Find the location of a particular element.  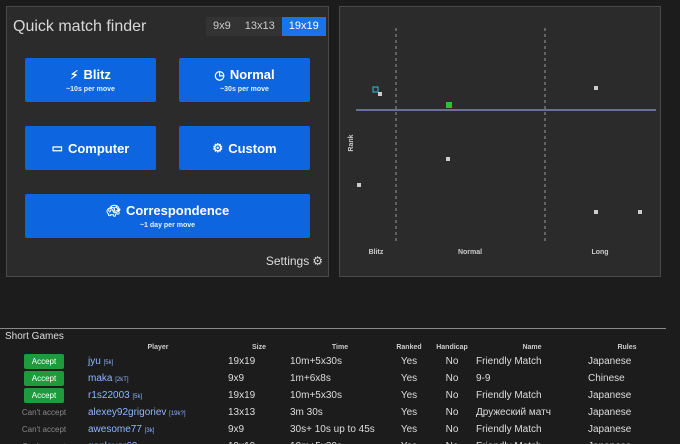

custom-button: ⚙︎ Custom is located at coordinates (244, 148).